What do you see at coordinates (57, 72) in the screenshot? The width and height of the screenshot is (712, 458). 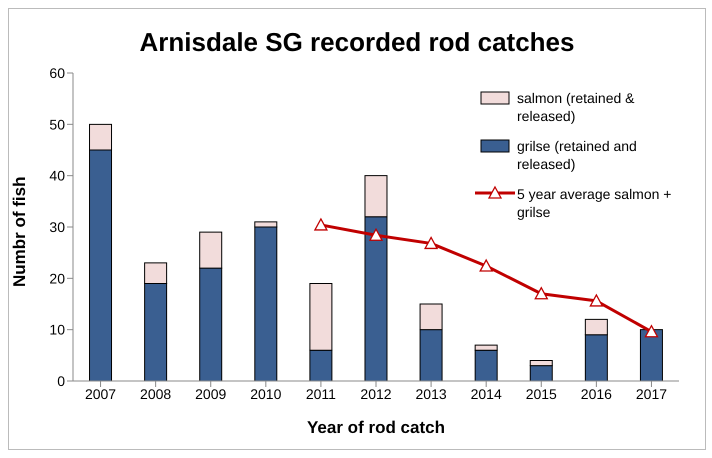 I see `y-tick-label: 60` at bounding box center [57, 72].